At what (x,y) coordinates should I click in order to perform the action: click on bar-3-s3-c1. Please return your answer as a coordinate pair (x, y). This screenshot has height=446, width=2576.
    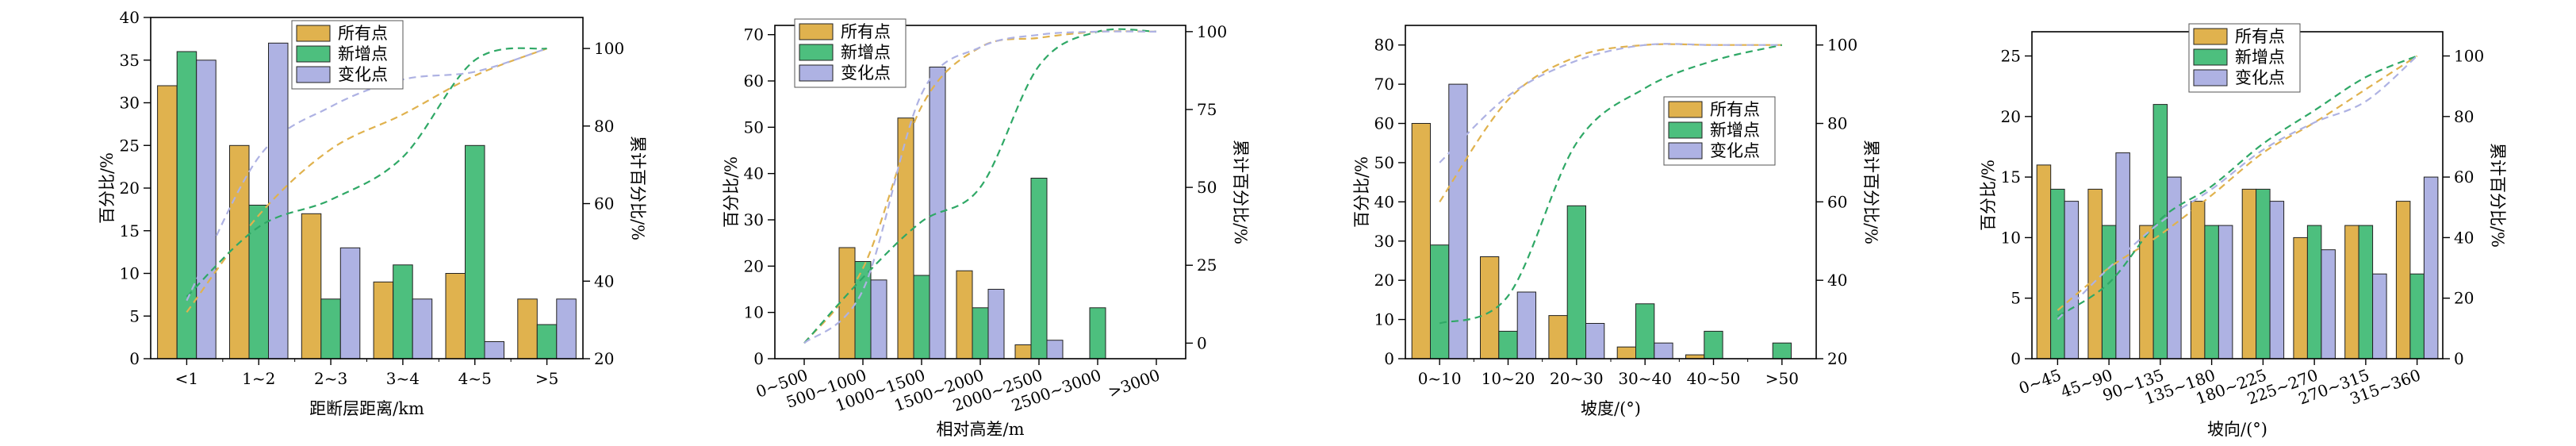
    Looking at the image, I should click on (1458, 221).